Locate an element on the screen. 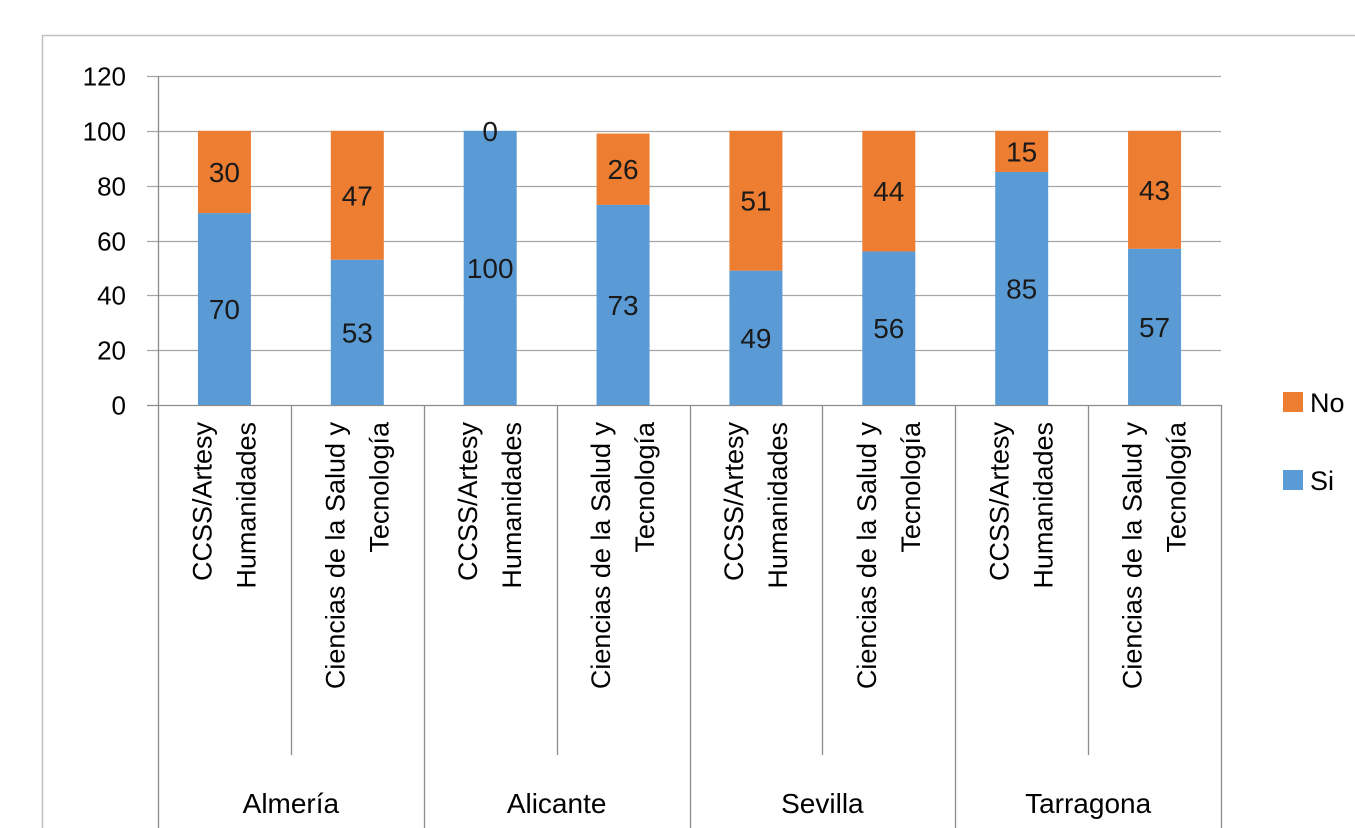 The image size is (1355, 828). y-tick-label-0: 0 is located at coordinates (119, 406).